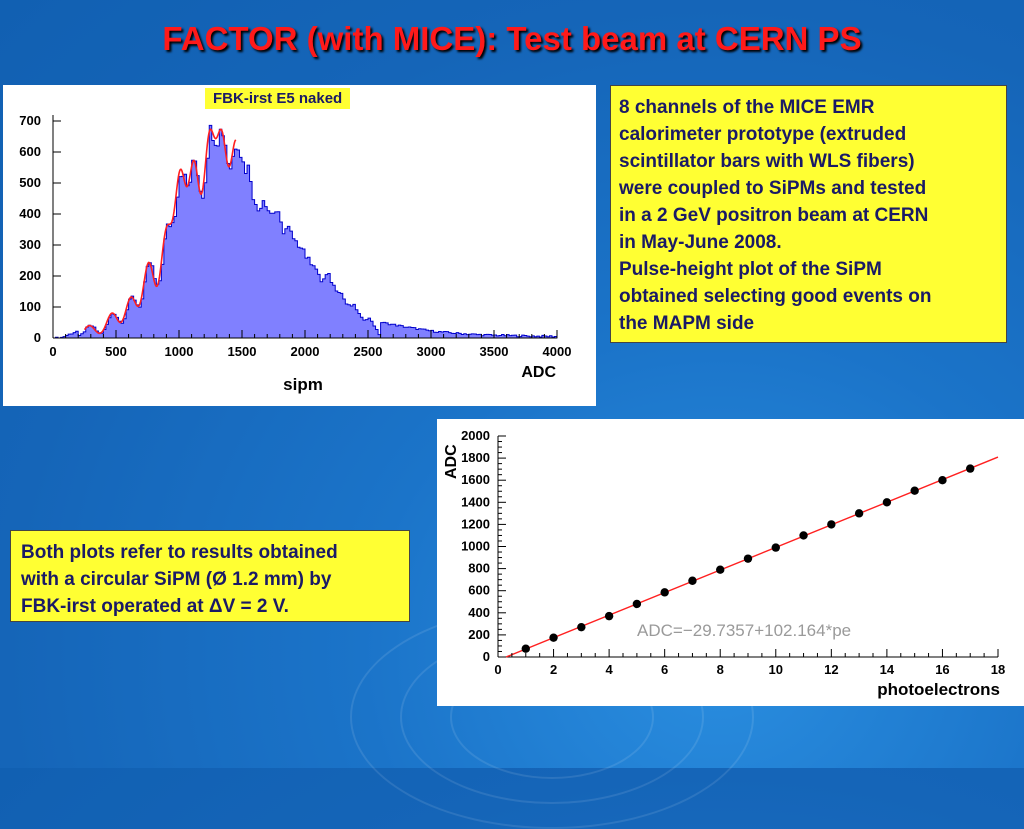 The width and height of the screenshot is (1024, 829). What do you see at coordinates (305, 231) in the screenshot?
I see `histogram-bars` at bounding box center [305, 231].